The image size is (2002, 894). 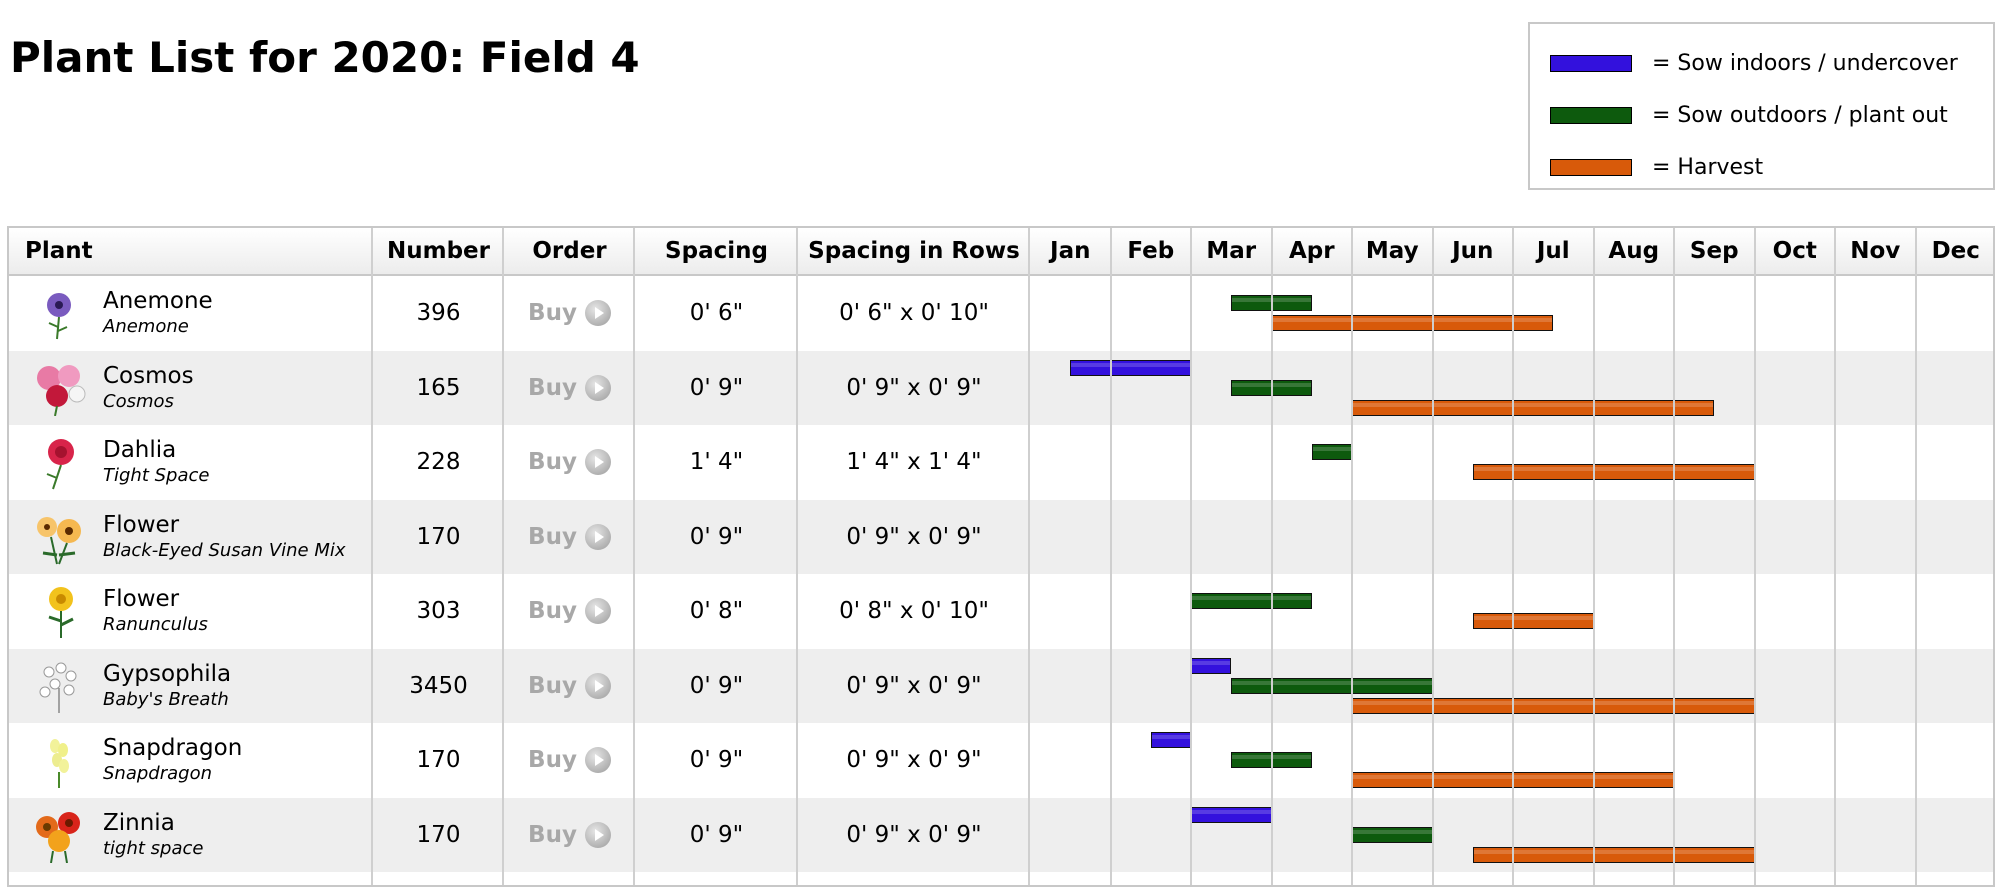 What do you see at coordinates (1708, 167) in the screenshot?
I see `legend-label-harvest: = Harvest` at bounding box center [1708, 167].